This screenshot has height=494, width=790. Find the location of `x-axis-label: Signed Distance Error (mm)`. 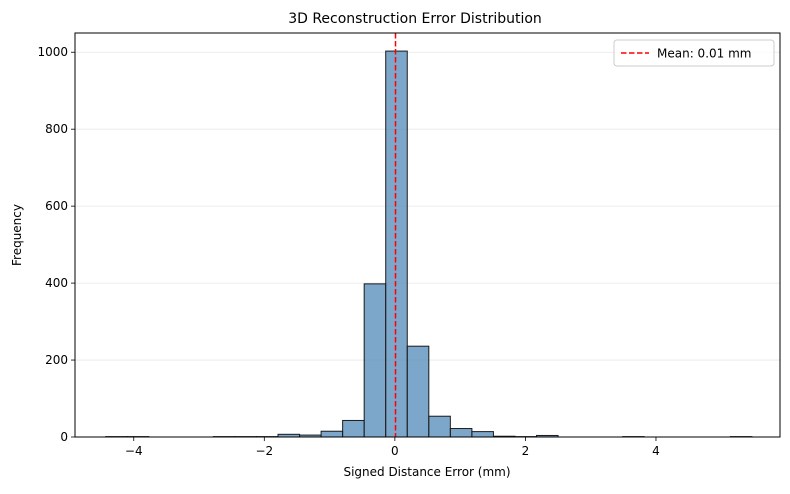

x-axis-label: Signed Distance Error (mm) is located at coordinates (426, 472).